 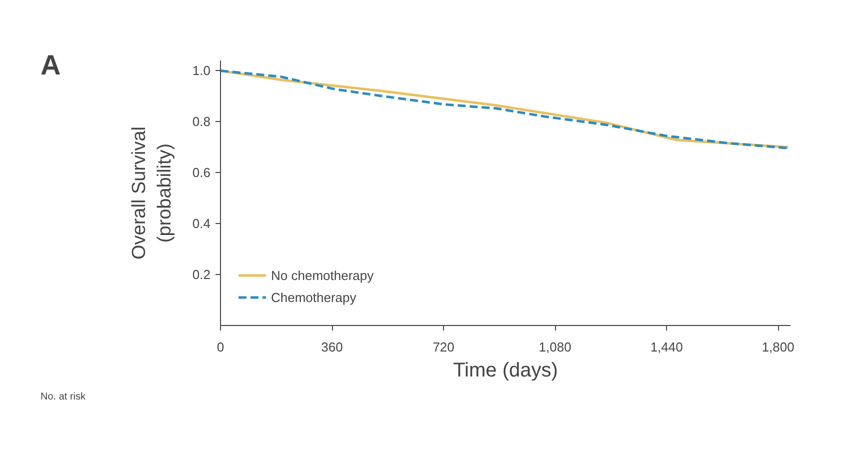 What do you see at coordinates (443, 347) in the screenshot?
I see `x-tick-label: 720` at bounding box center [443, 347].